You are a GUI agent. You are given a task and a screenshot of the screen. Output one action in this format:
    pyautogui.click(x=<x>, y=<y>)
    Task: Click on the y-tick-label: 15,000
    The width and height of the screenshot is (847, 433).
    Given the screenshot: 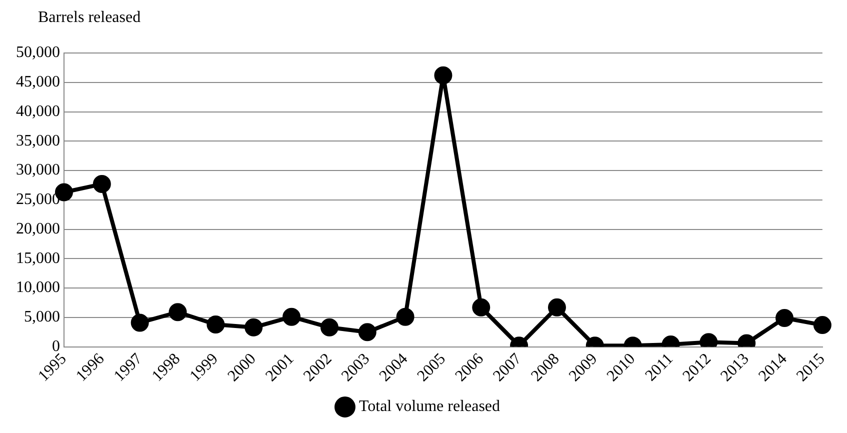 What is the action you would take?
    pyautogui.click(x=38, y=258)
    